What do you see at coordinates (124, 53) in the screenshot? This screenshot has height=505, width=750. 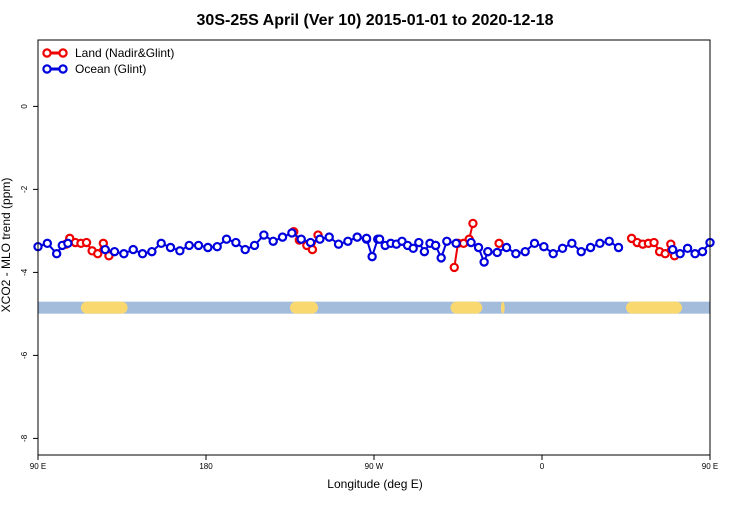 I see `legend-label-land: Land (Nadir&Glint)` at bounding box center [124, 53].